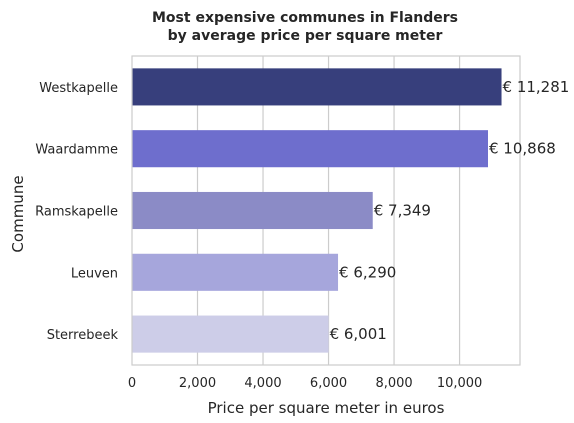 The height and width of the screenshot is (423, 574). What do you see at coordinates (18, 213) in the screenshot?
I see `y-axis-label: Commune` at bounding box center [18, 213].